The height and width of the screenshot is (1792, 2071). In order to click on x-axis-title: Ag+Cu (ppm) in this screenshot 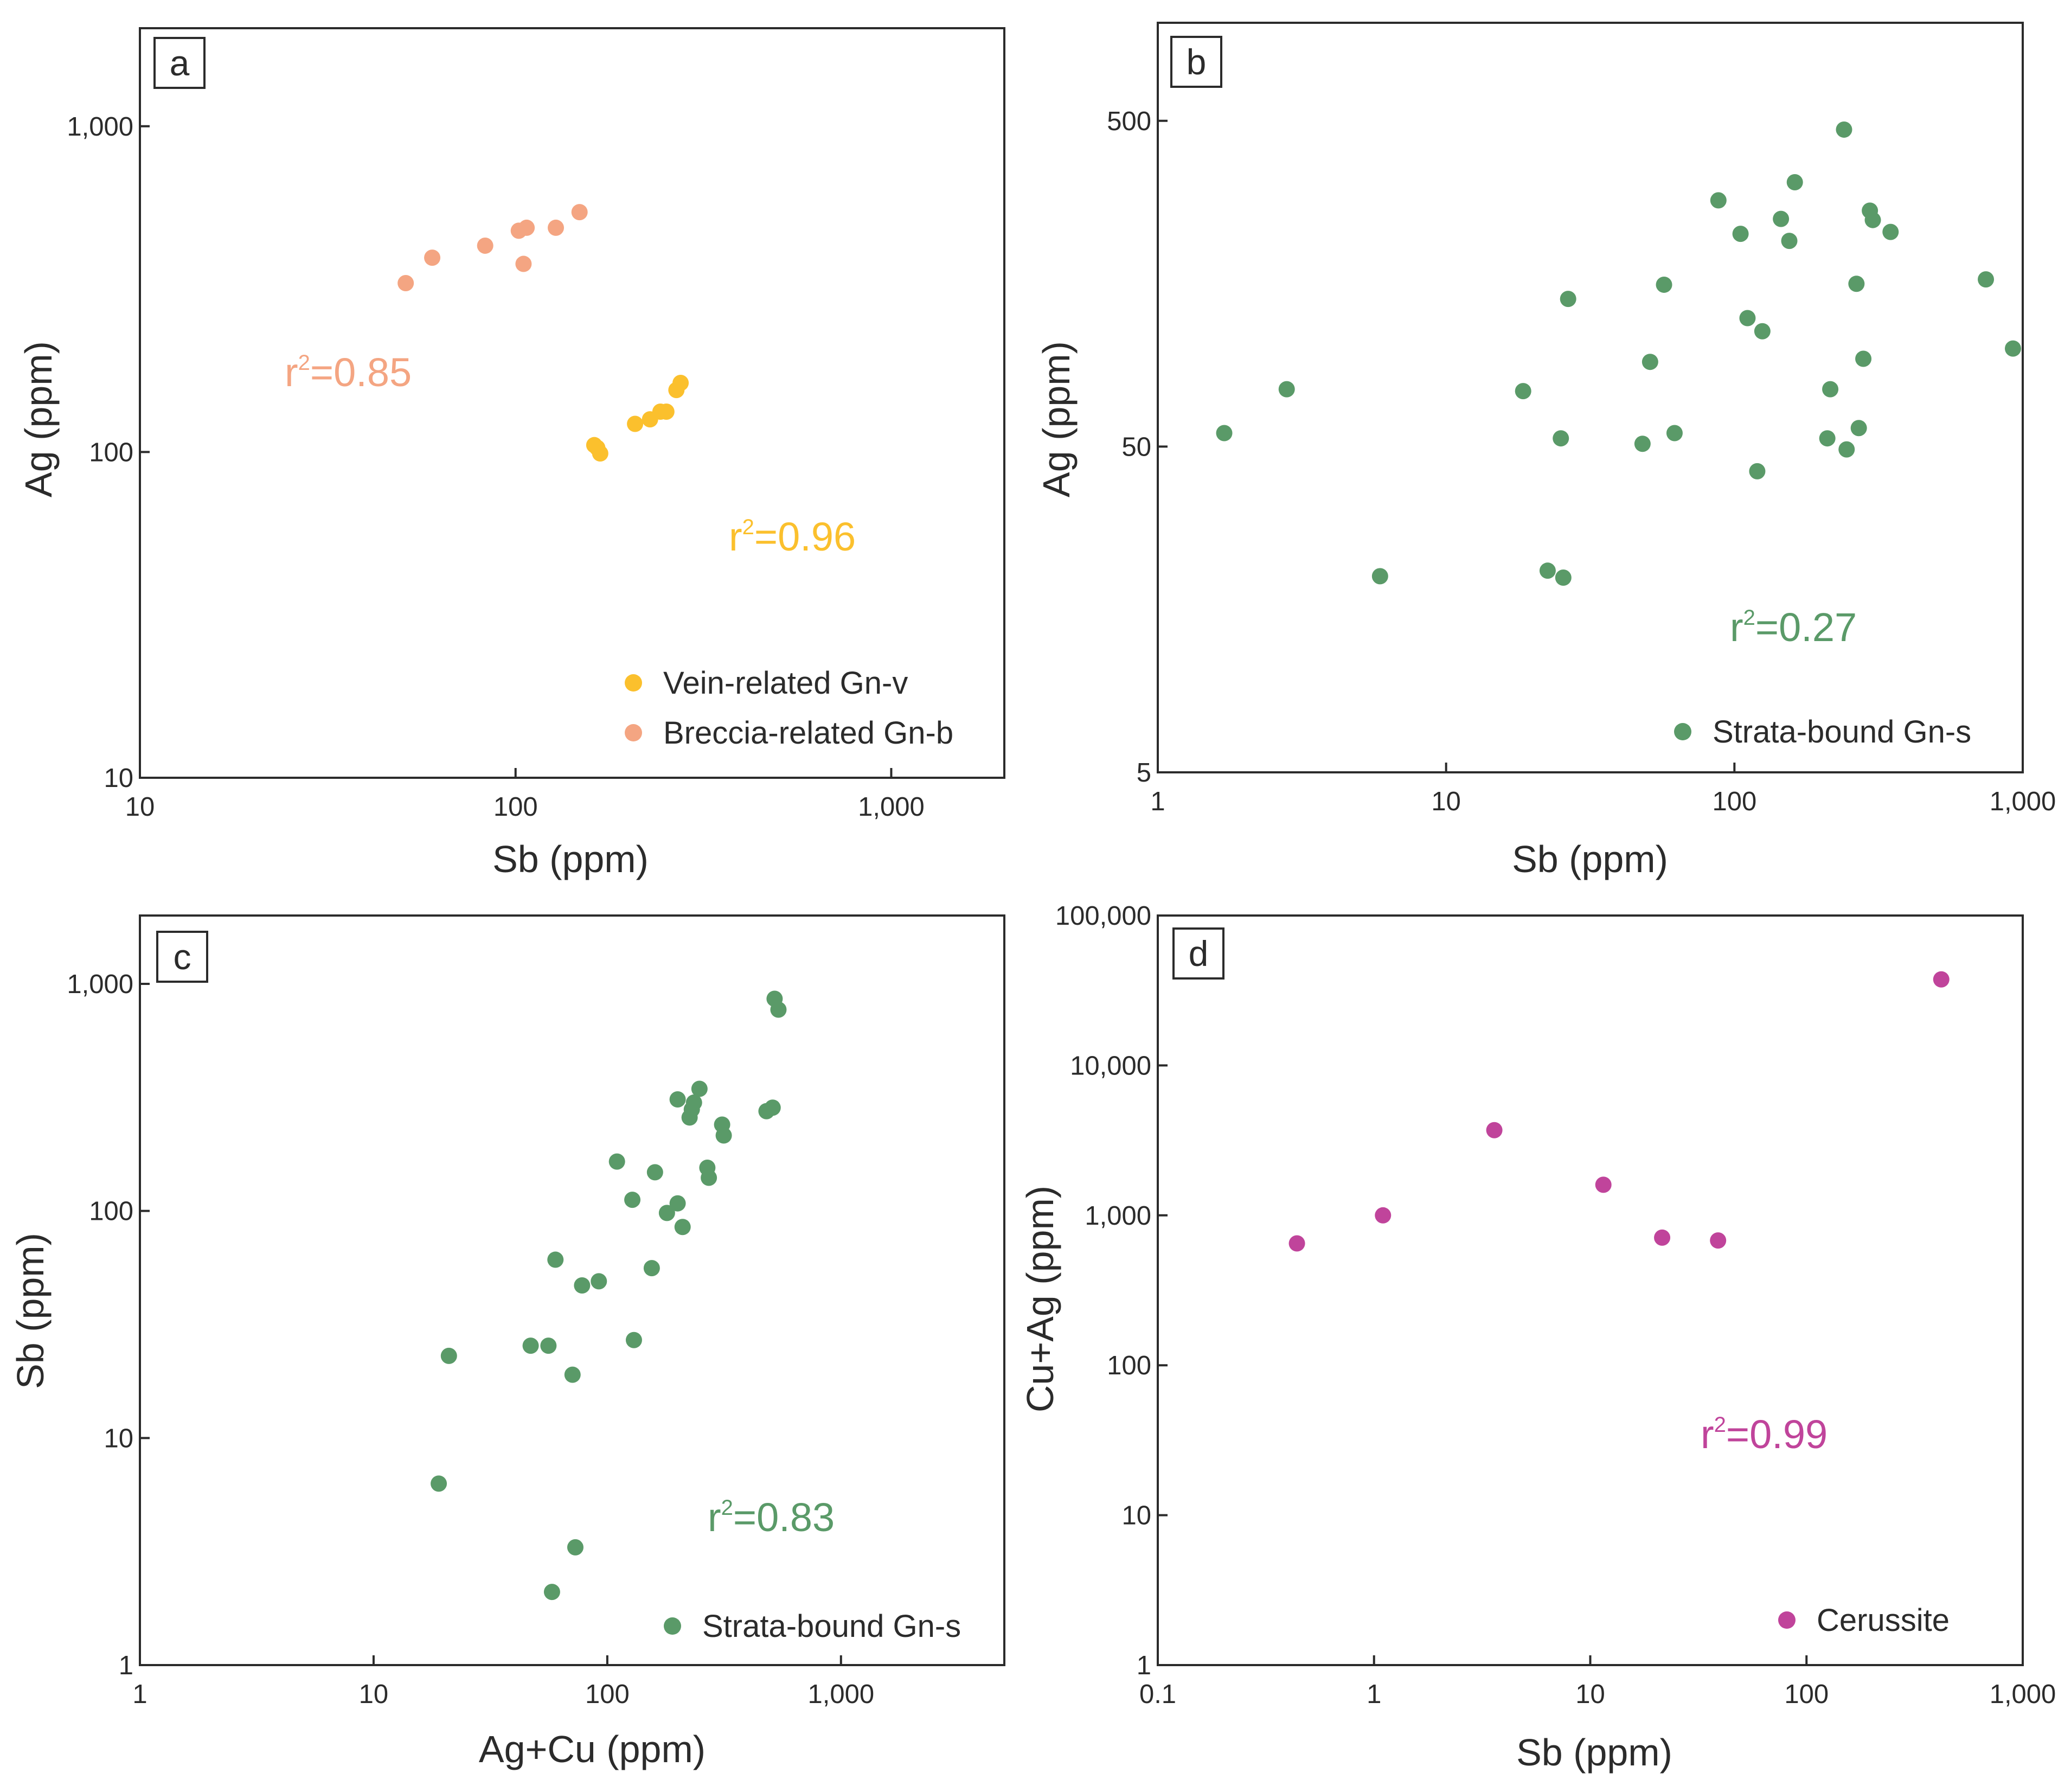, I will do `click(592, 1749)`.